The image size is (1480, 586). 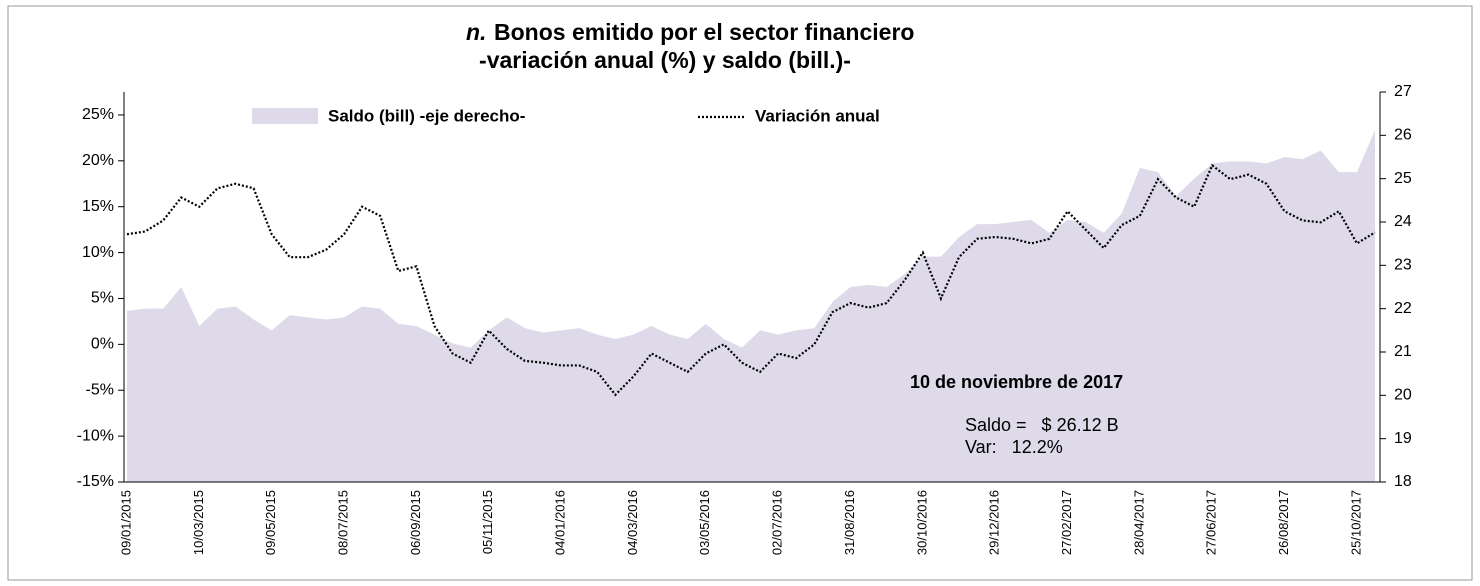 I want to click on y2-tick-label: 18, so click(x=1403, y=481).